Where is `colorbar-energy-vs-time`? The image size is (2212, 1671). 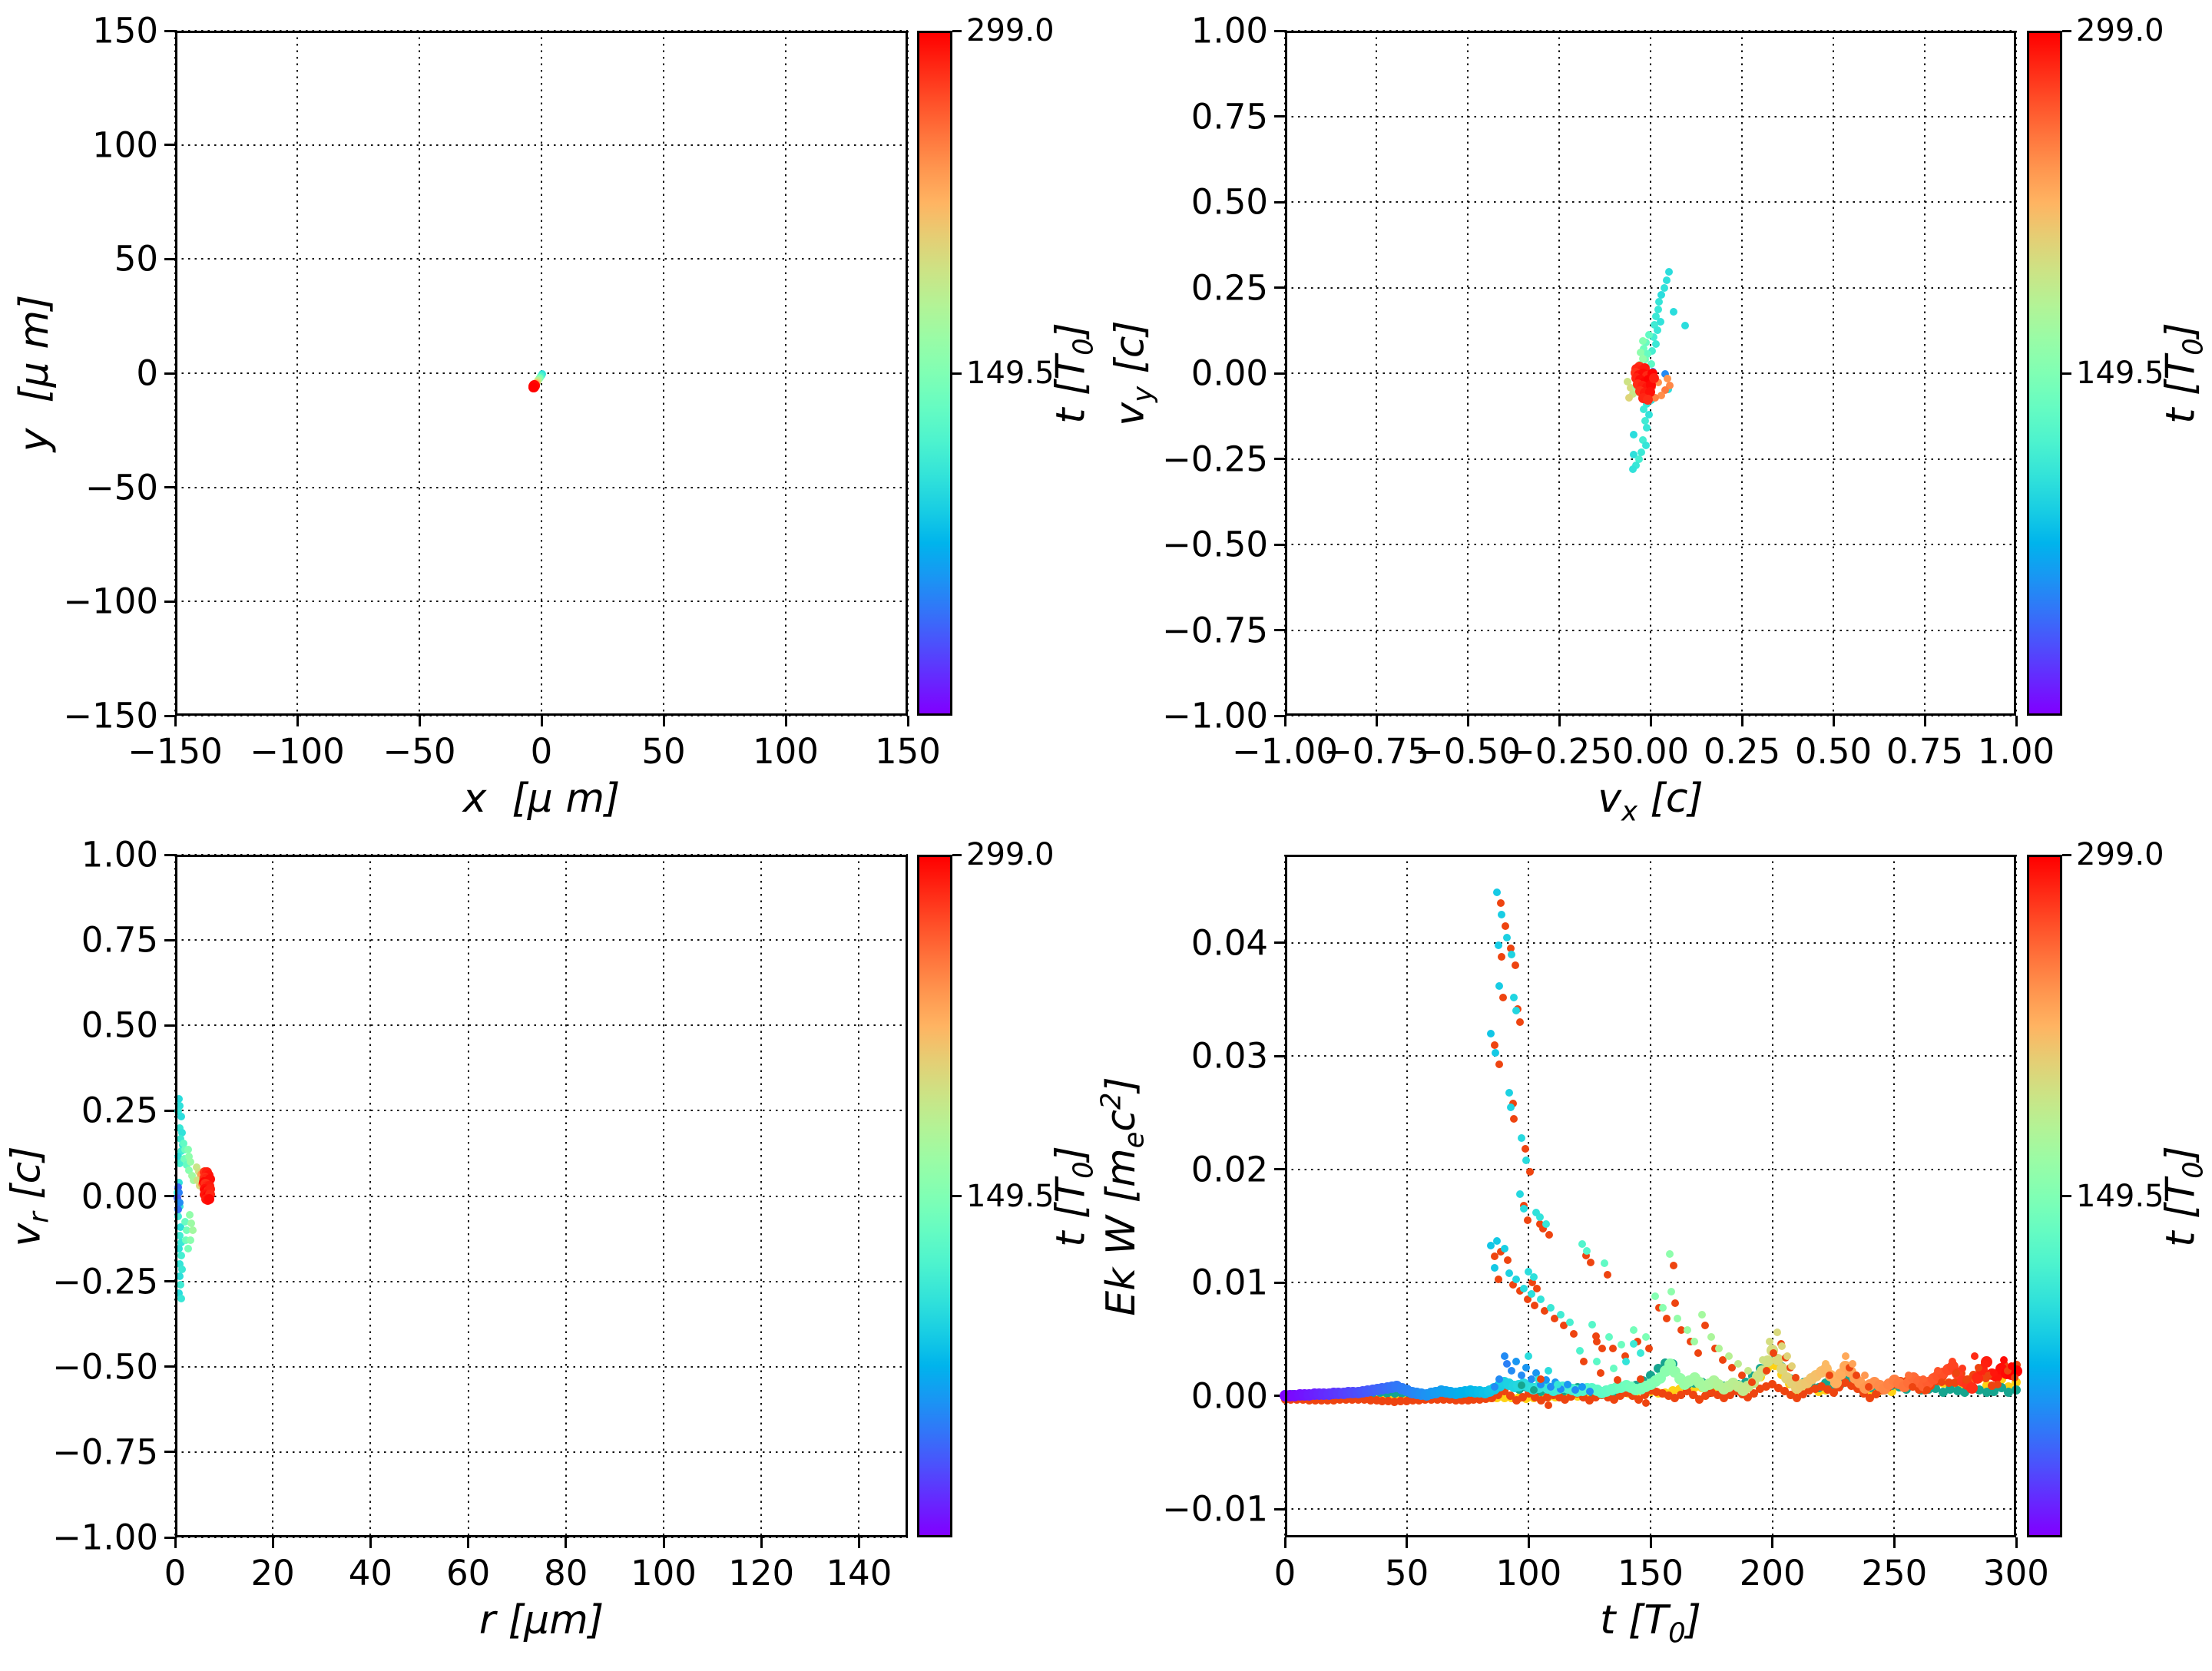
colorbar-energy-vs-time is located at coordinates (2045, 1196).